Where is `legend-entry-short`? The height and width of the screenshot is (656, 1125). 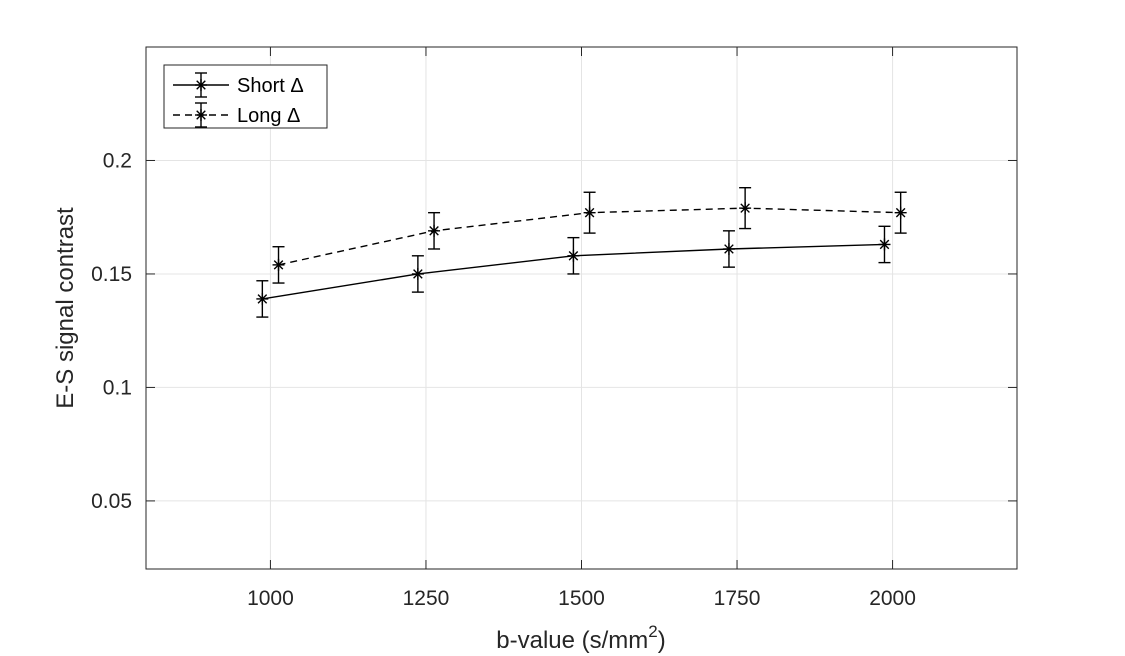
legend-entry-short is located at coordinates (201, 85).